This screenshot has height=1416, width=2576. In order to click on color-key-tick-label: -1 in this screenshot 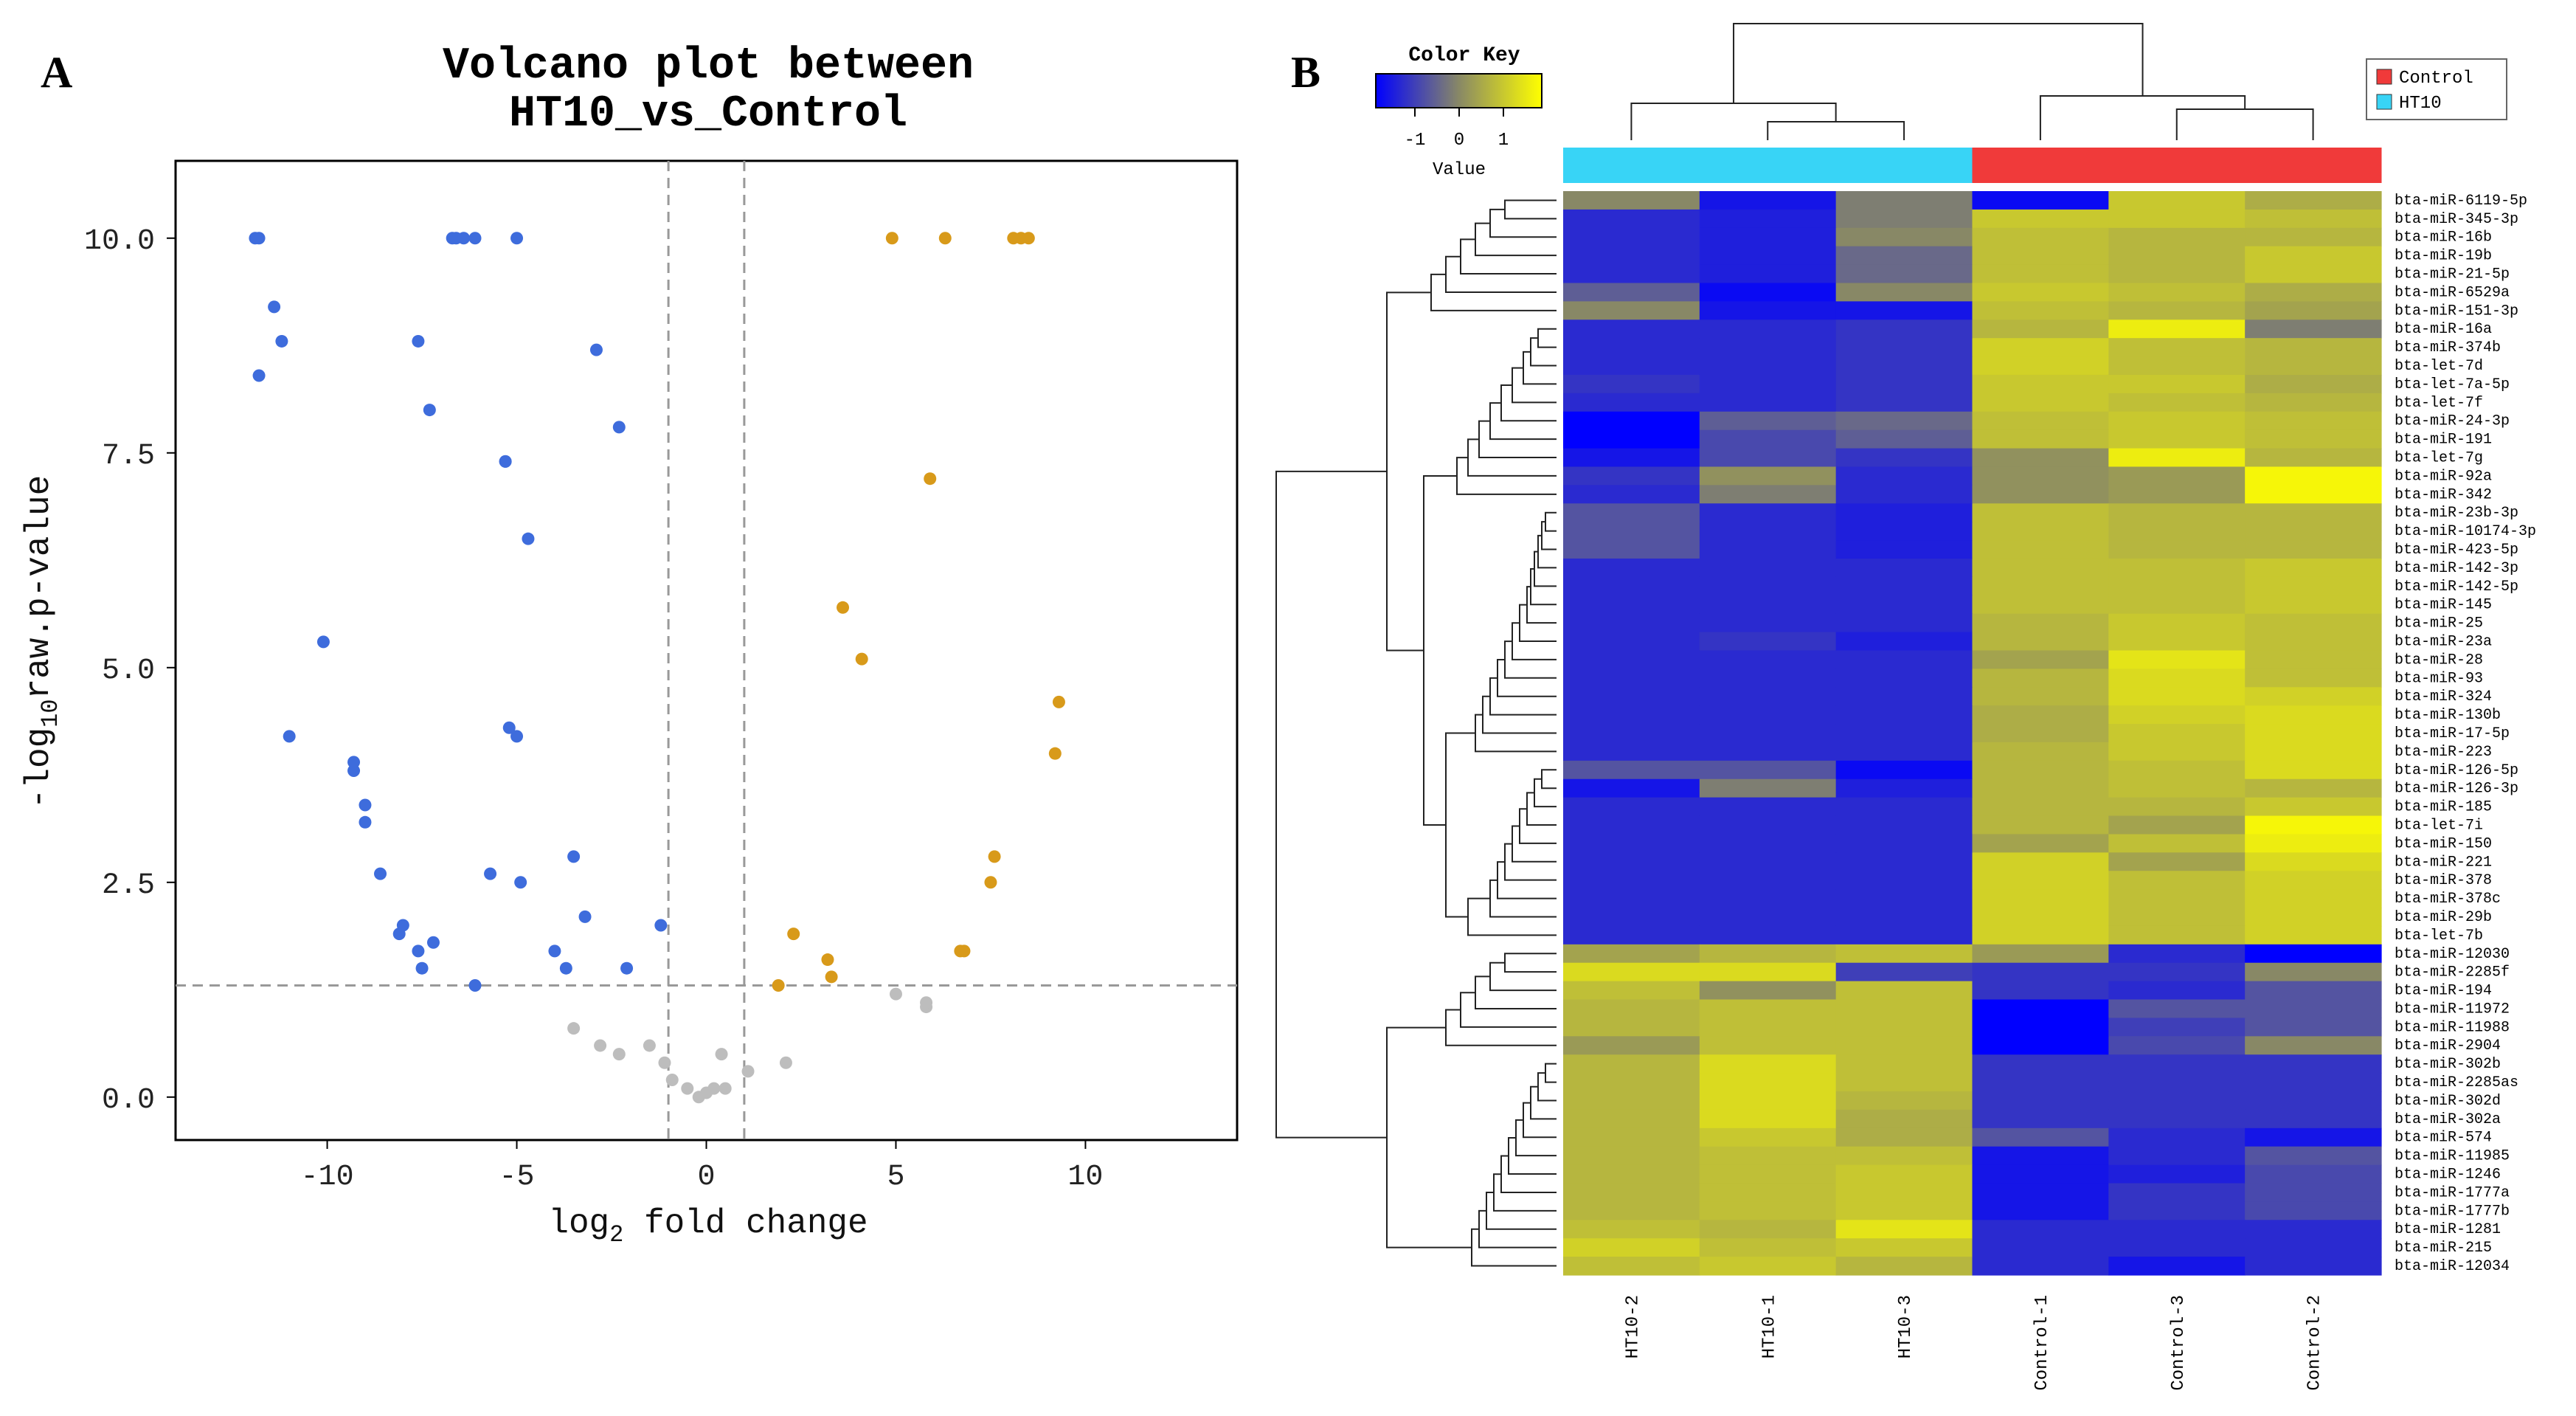, I will do `click(1415, 141)`.